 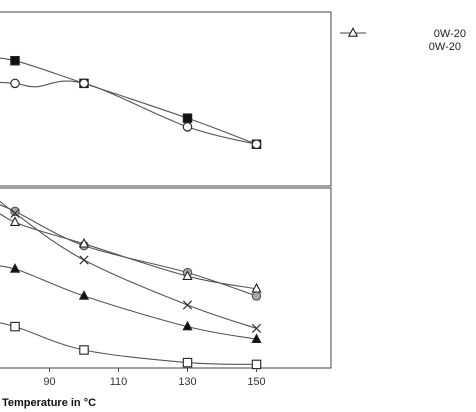 I want to click on x-tick-label-130: 130, so click(x=187, y=382).